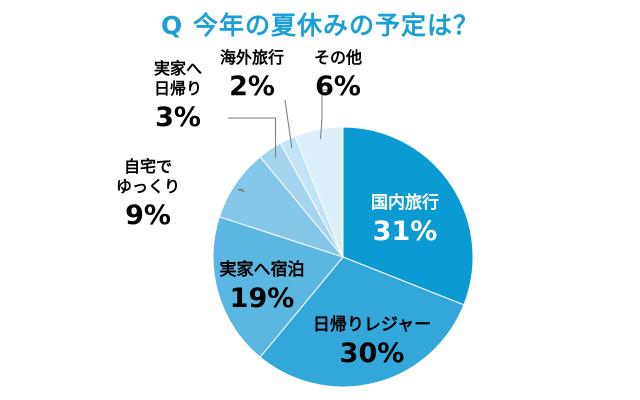 Image resolution: width=640 pixels, height=400 pixels. I want to click on slice-value-5: 3%, so click(178, 117).